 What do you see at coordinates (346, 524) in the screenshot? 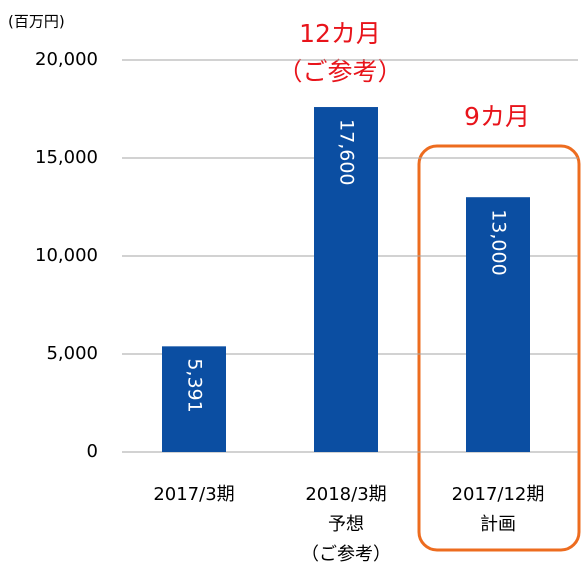
I see `x-tick-label: 予想` at bounding box center [346, 524].